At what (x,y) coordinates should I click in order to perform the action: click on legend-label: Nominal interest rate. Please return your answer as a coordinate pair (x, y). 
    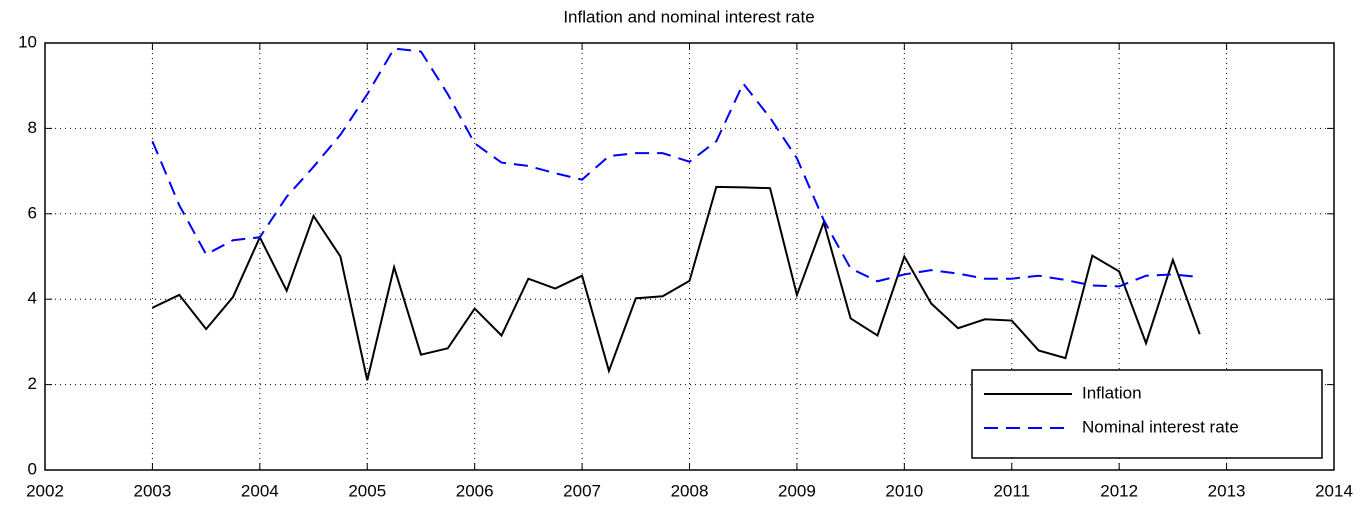
    Looking at the image, I should click on (1160, 426).